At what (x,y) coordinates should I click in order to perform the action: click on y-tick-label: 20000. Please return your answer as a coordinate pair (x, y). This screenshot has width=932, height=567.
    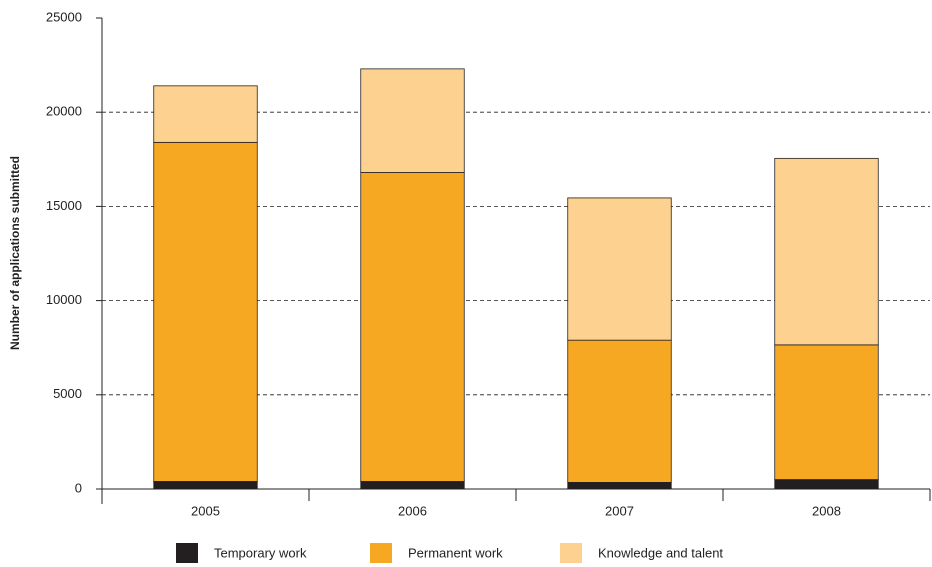
    Looking at the image, I should click on (64, 111).